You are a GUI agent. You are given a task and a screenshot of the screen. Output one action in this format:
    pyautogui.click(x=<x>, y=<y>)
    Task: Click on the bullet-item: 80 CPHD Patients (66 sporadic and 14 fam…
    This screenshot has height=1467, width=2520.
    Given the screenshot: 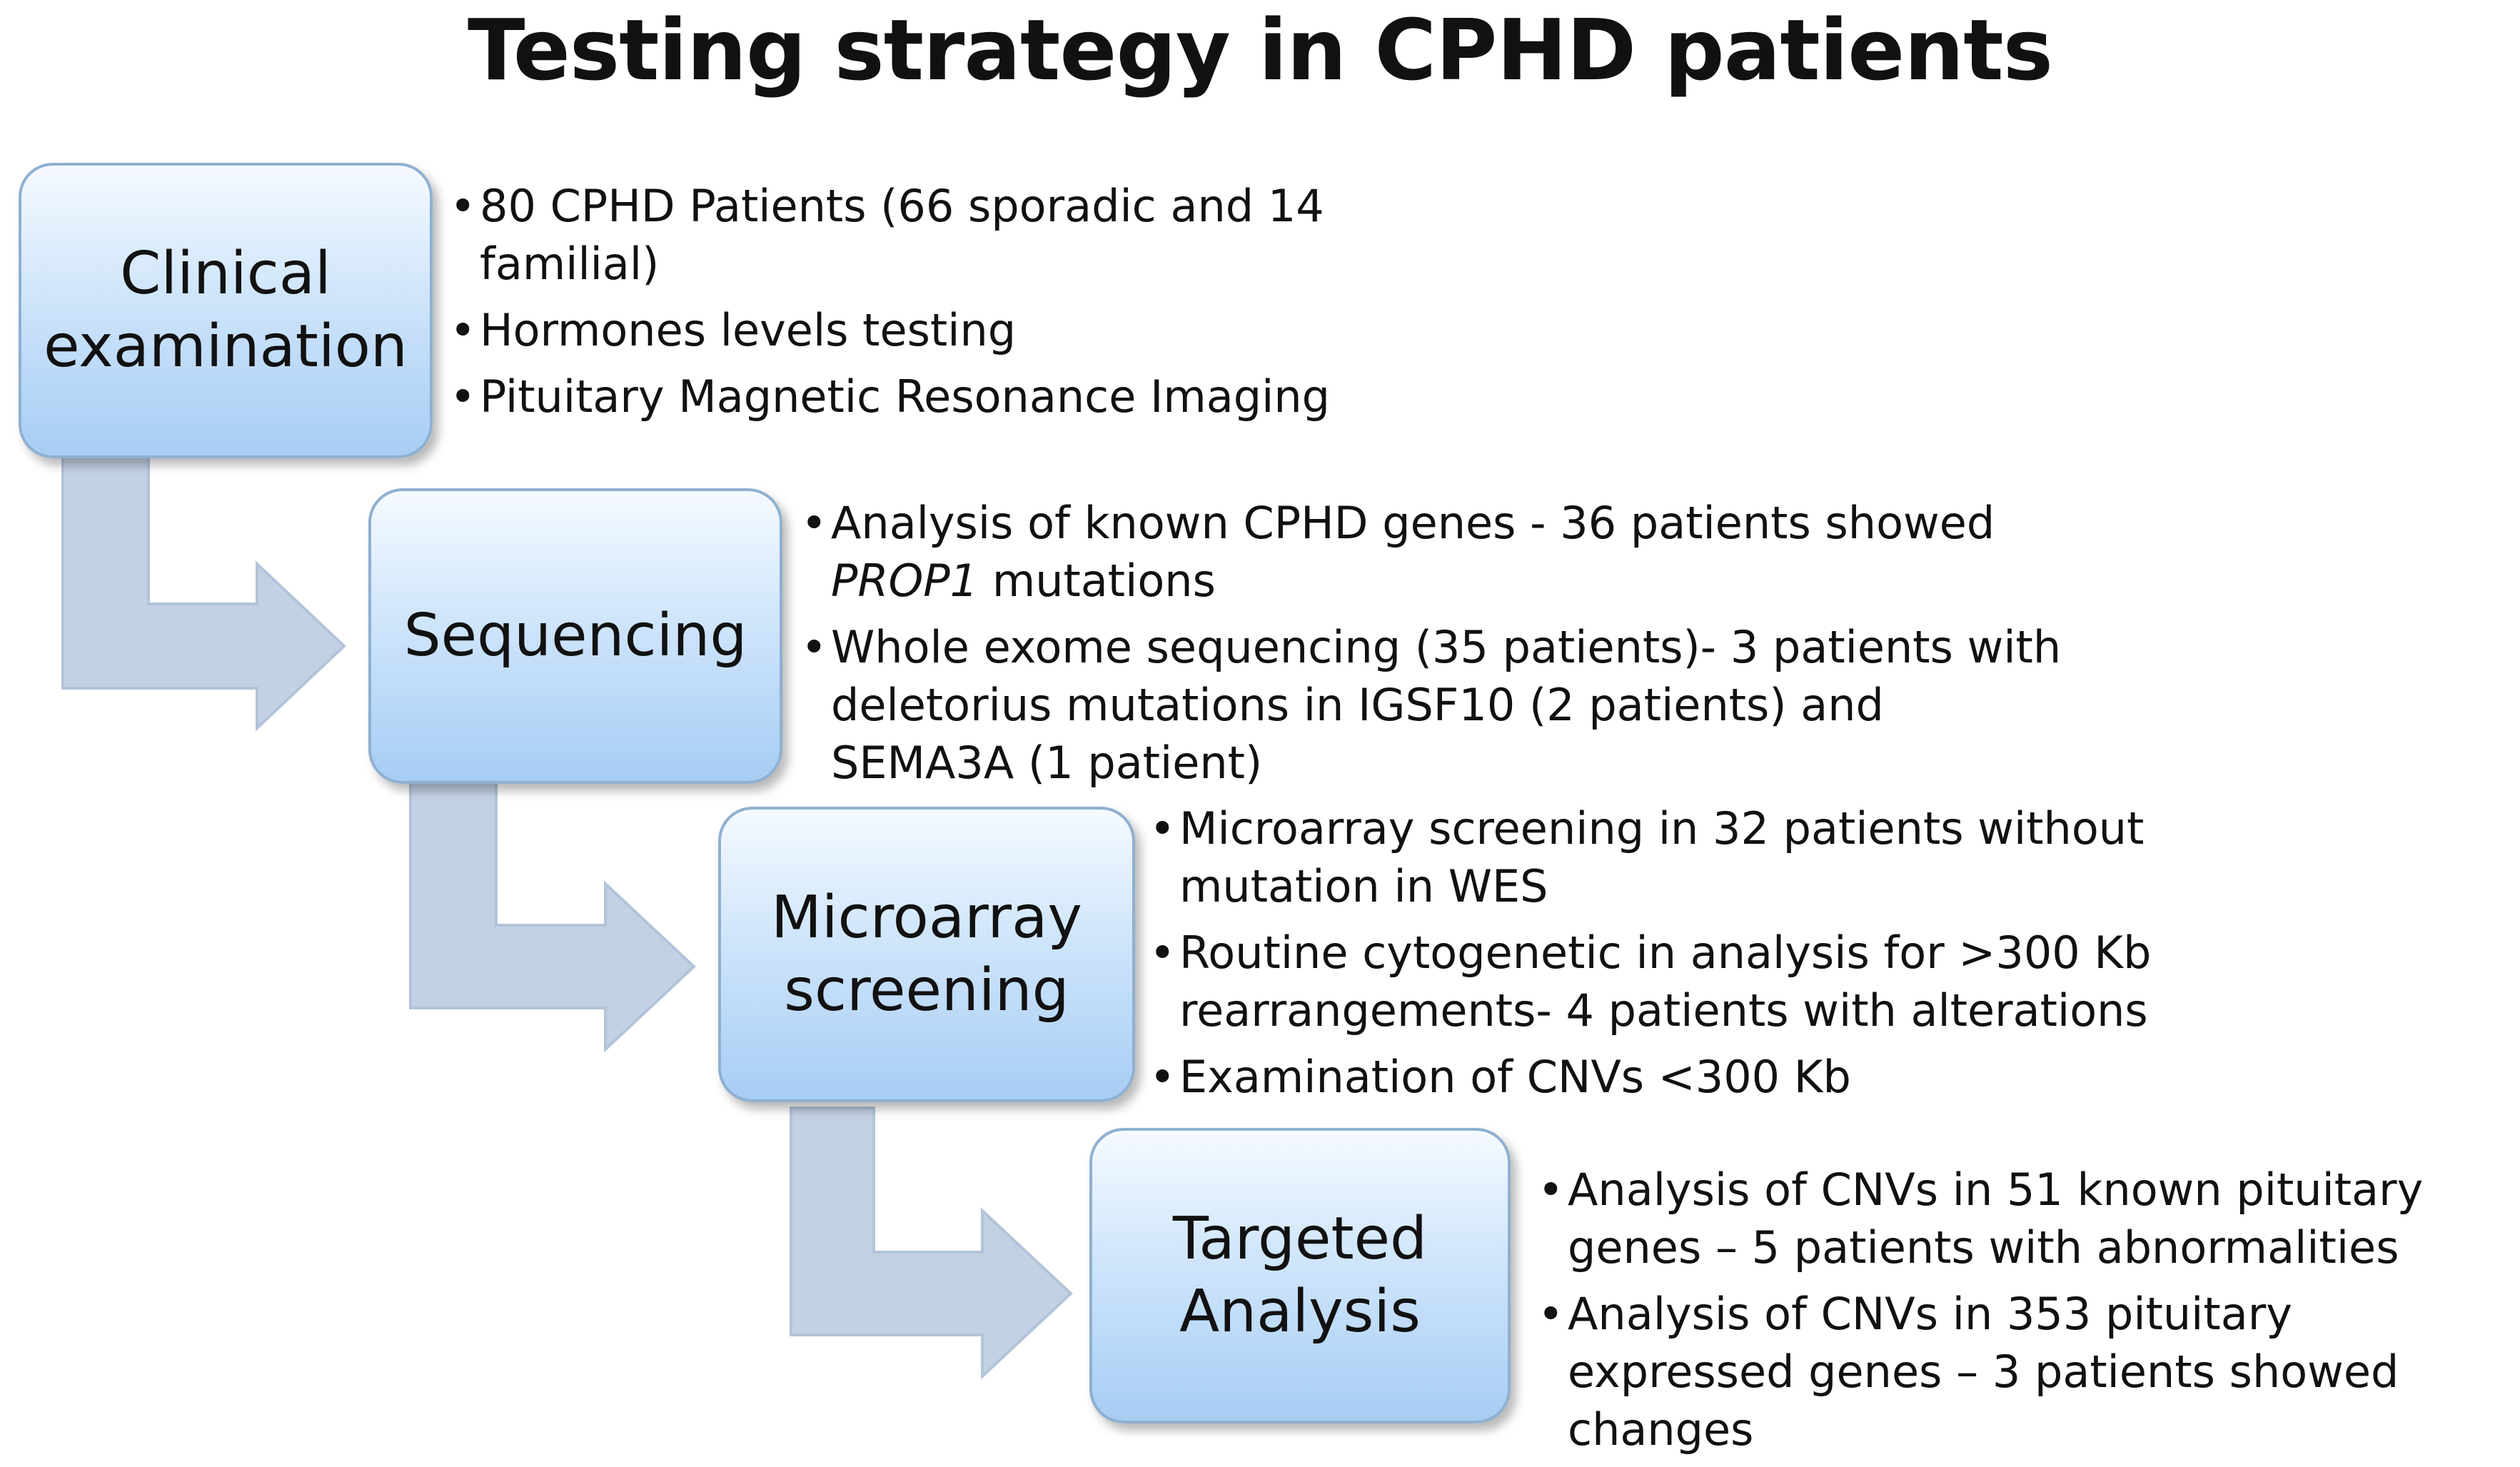 What is the action you would take?
    pyautogui.click(x=907, y=235)
    